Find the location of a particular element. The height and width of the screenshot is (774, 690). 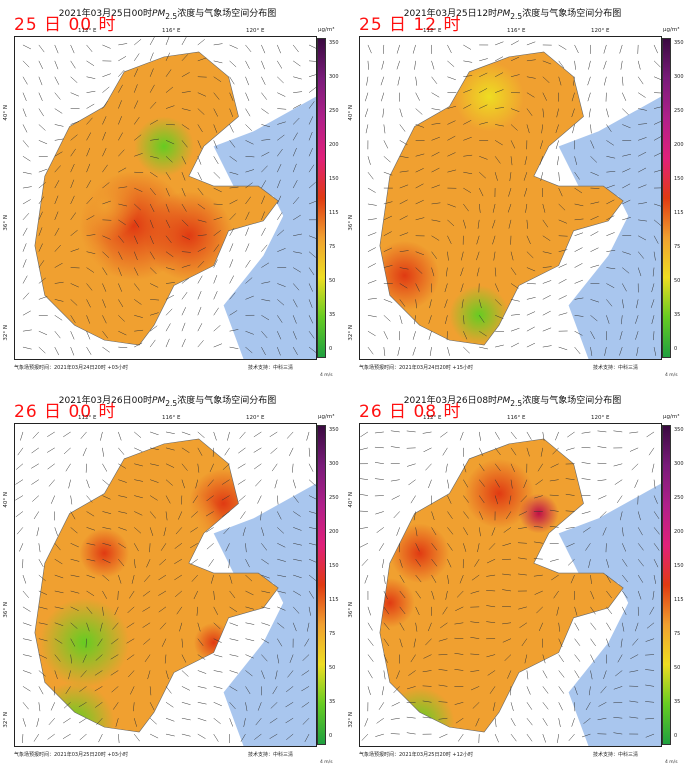

lon-tick: 116° E is located at coordinates (171, 31).